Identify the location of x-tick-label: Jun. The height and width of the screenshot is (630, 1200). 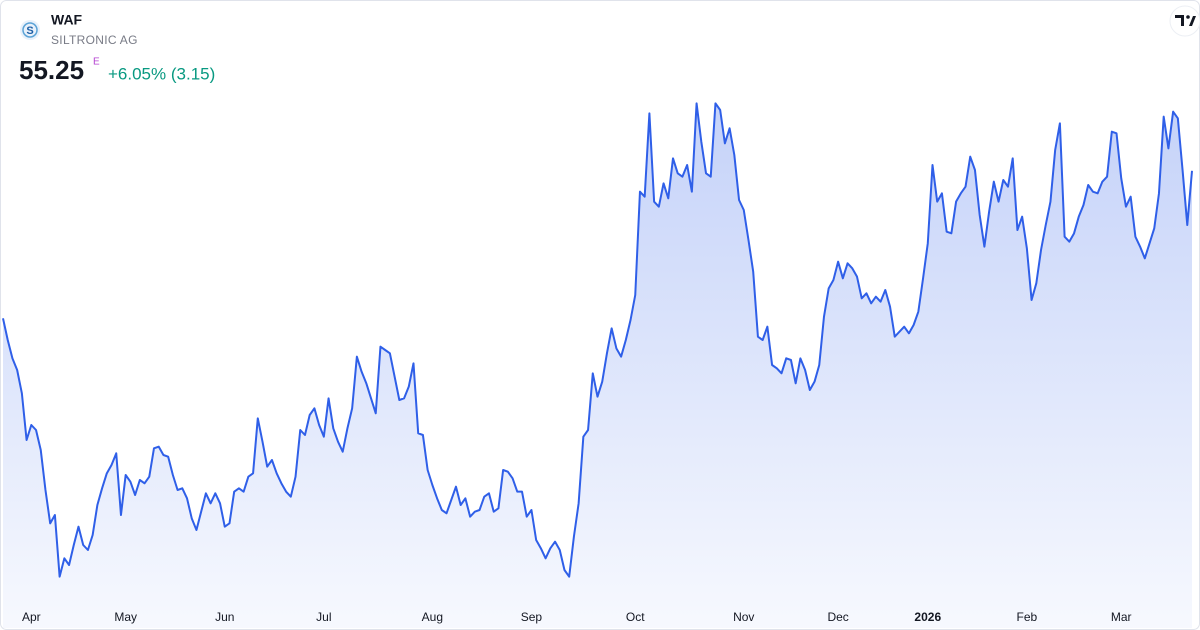
(224, 617).